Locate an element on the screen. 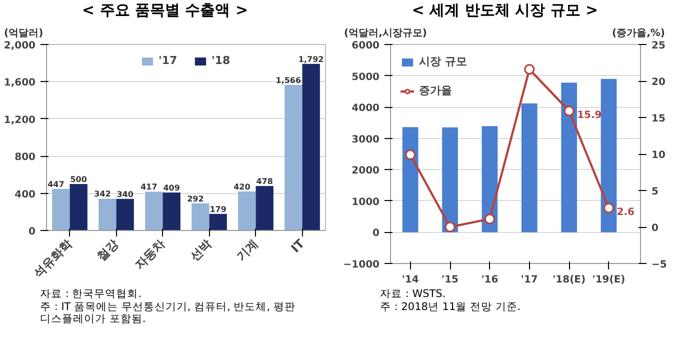  data-label: 340 is located at coordinates (125, 194).